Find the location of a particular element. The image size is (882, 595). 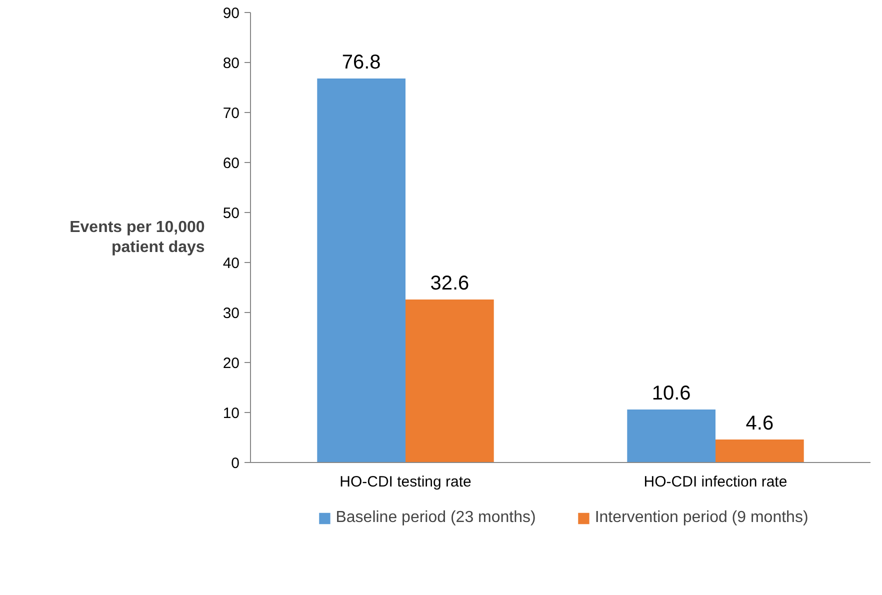

legend-label: Intervention period (9 months) is located at coordinates (701, 518).